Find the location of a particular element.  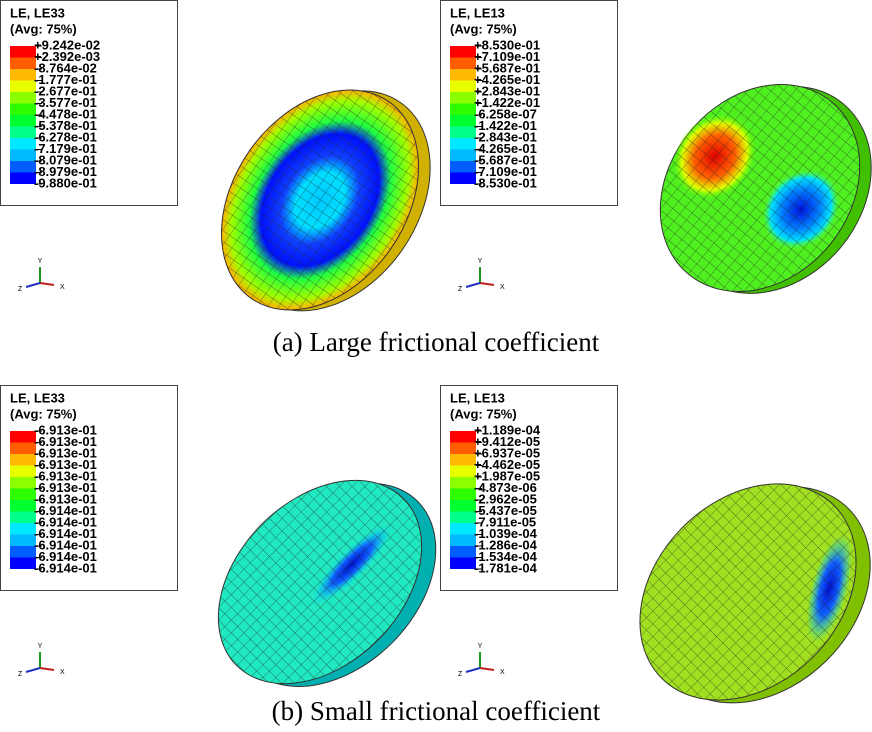

legend-value: -1.039e-04 is located at coordinates (506, 533).